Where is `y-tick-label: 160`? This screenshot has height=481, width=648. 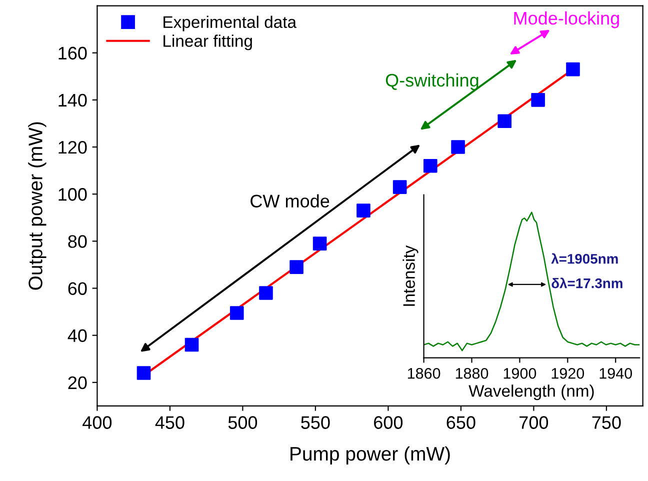
y-tick-label: 160 is located at coordinates (72, 53).